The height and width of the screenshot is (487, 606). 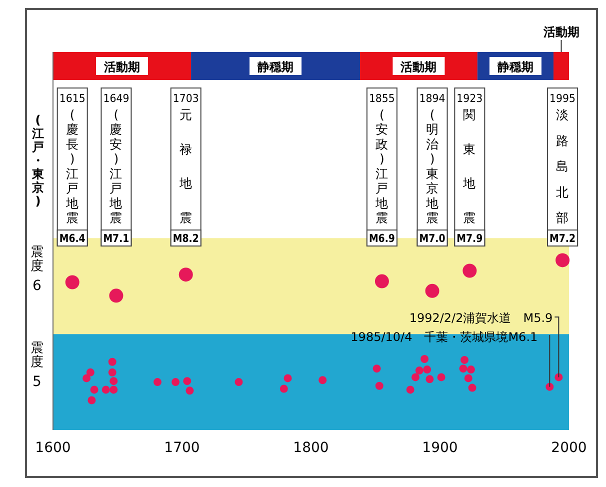 What do you see at coordinates (569, 448) in the screenshot?
I see `x-tick-label: 2000` at bounding box center [569, 448].